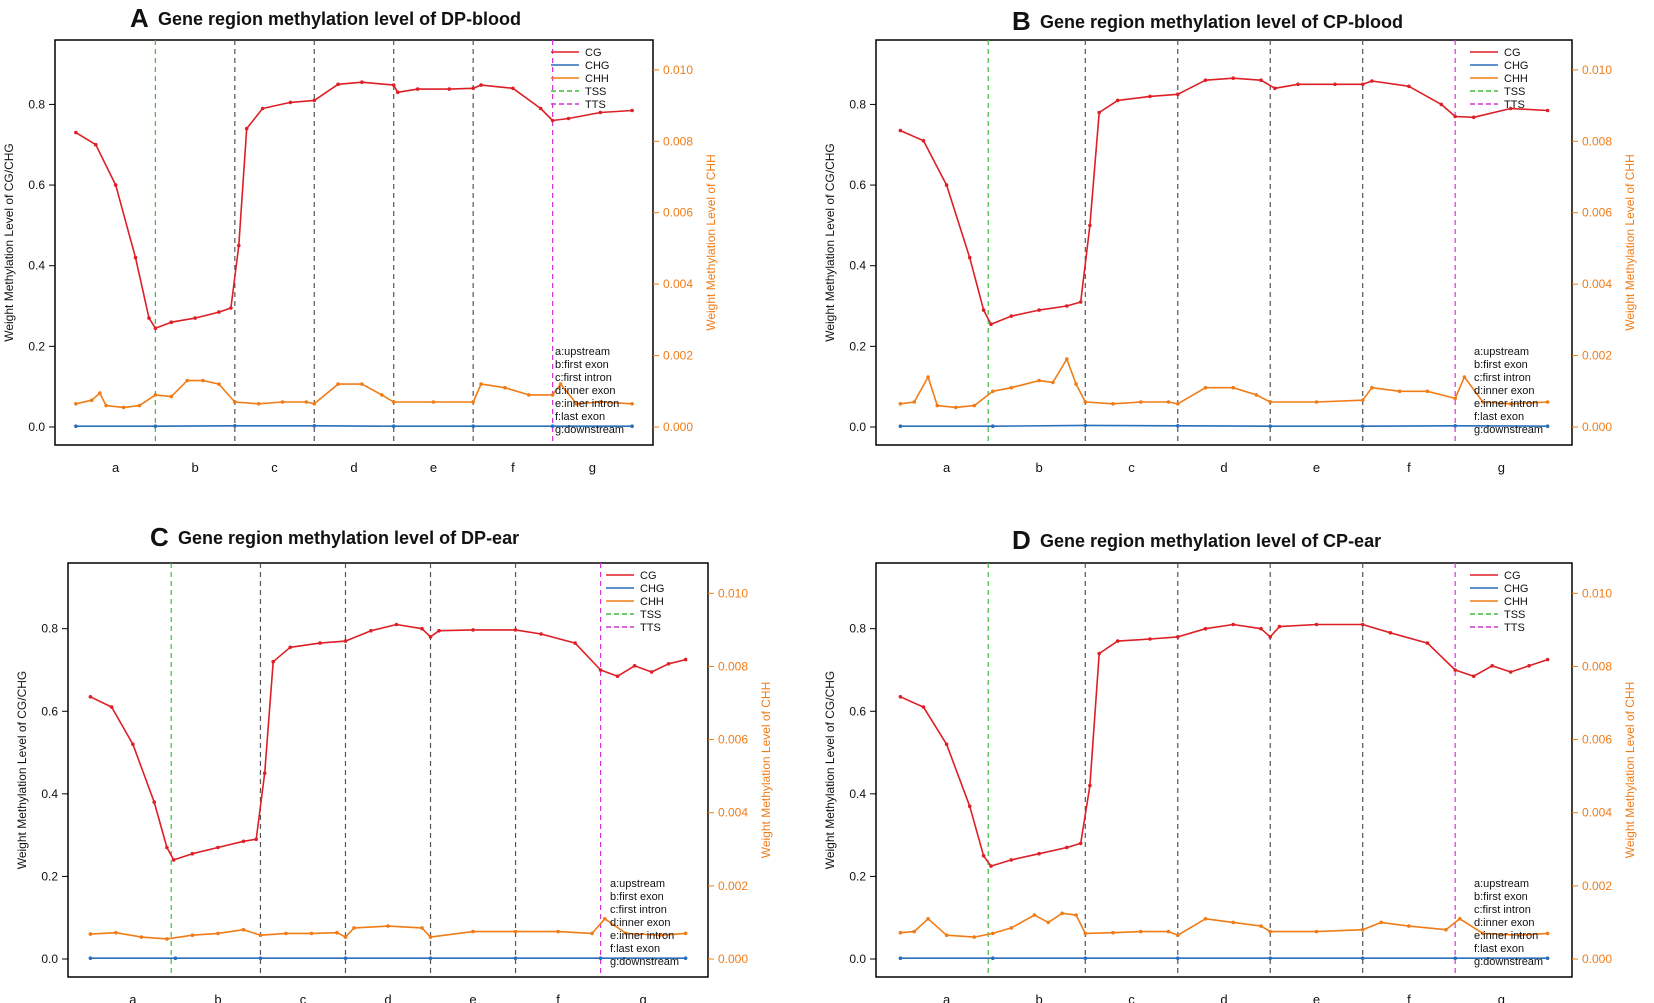  What do you see at coordinates (1021, 540) in the screenshot?
I see `panel-letter: D` at bounding box center [1021, 540].